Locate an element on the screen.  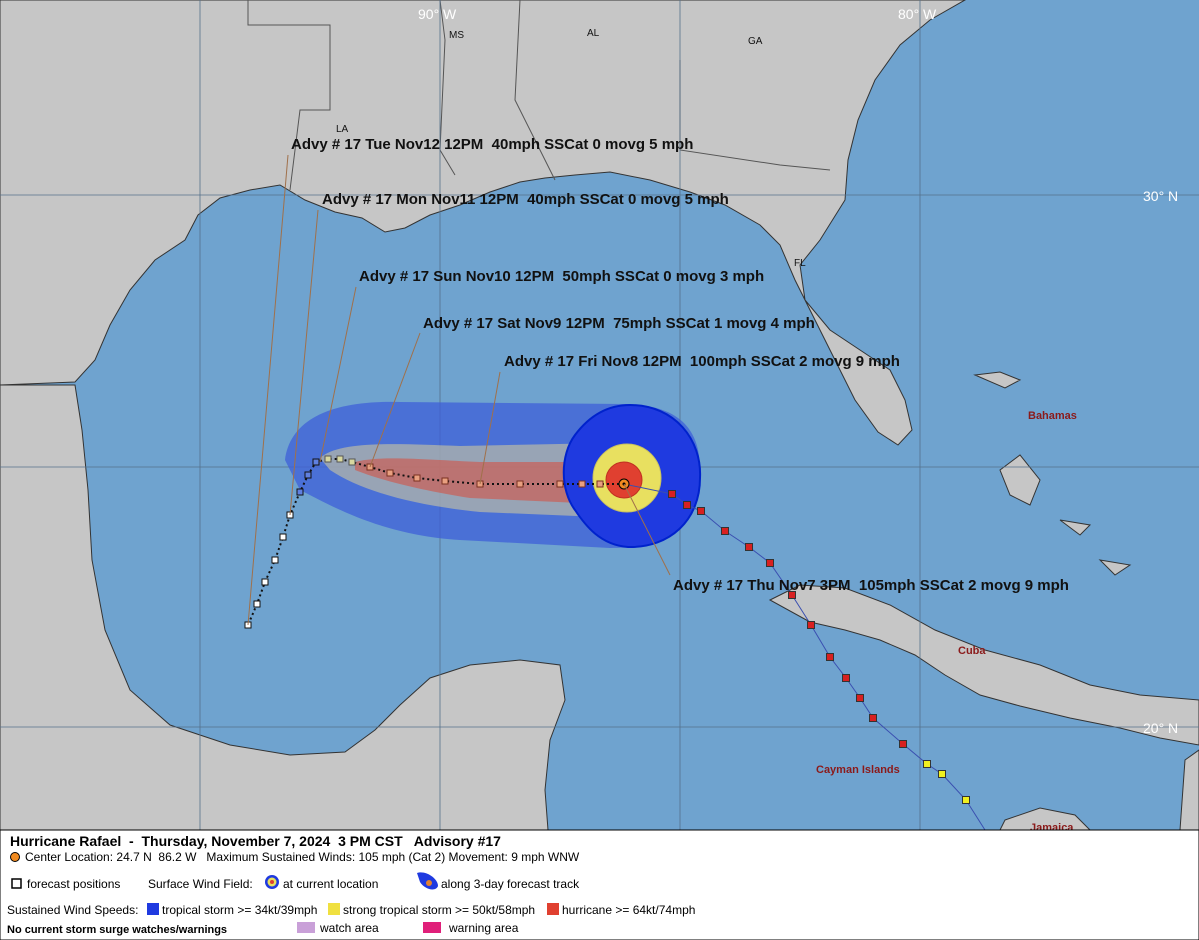
state-border is located at coordinates (539, 95).